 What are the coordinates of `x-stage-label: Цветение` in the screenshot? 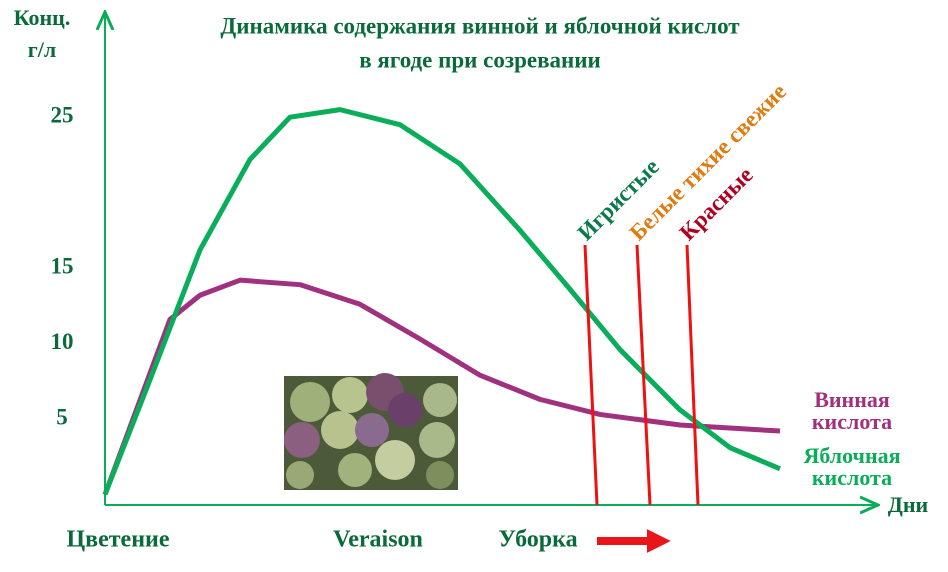 It's located at (117, 540).